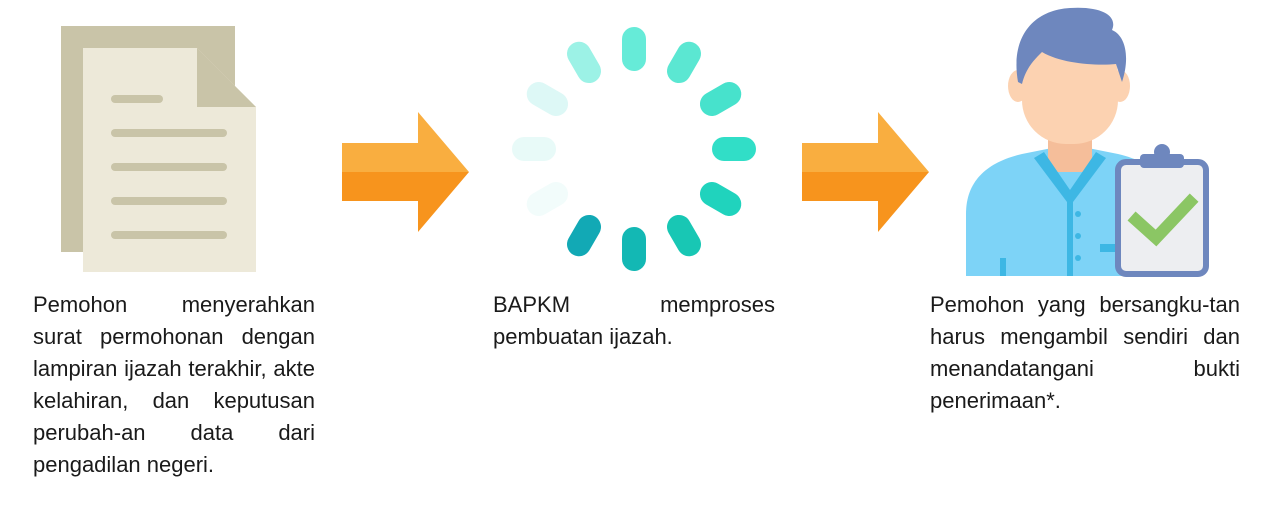 This screenshot has width=1262, height=514. I want to click on clipboard-clip, so click(1162, 161).